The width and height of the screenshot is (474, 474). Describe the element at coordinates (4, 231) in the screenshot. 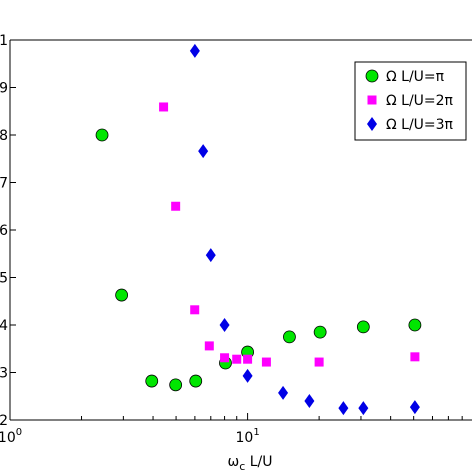

I see `y-tick-label: 0.6` at that location.